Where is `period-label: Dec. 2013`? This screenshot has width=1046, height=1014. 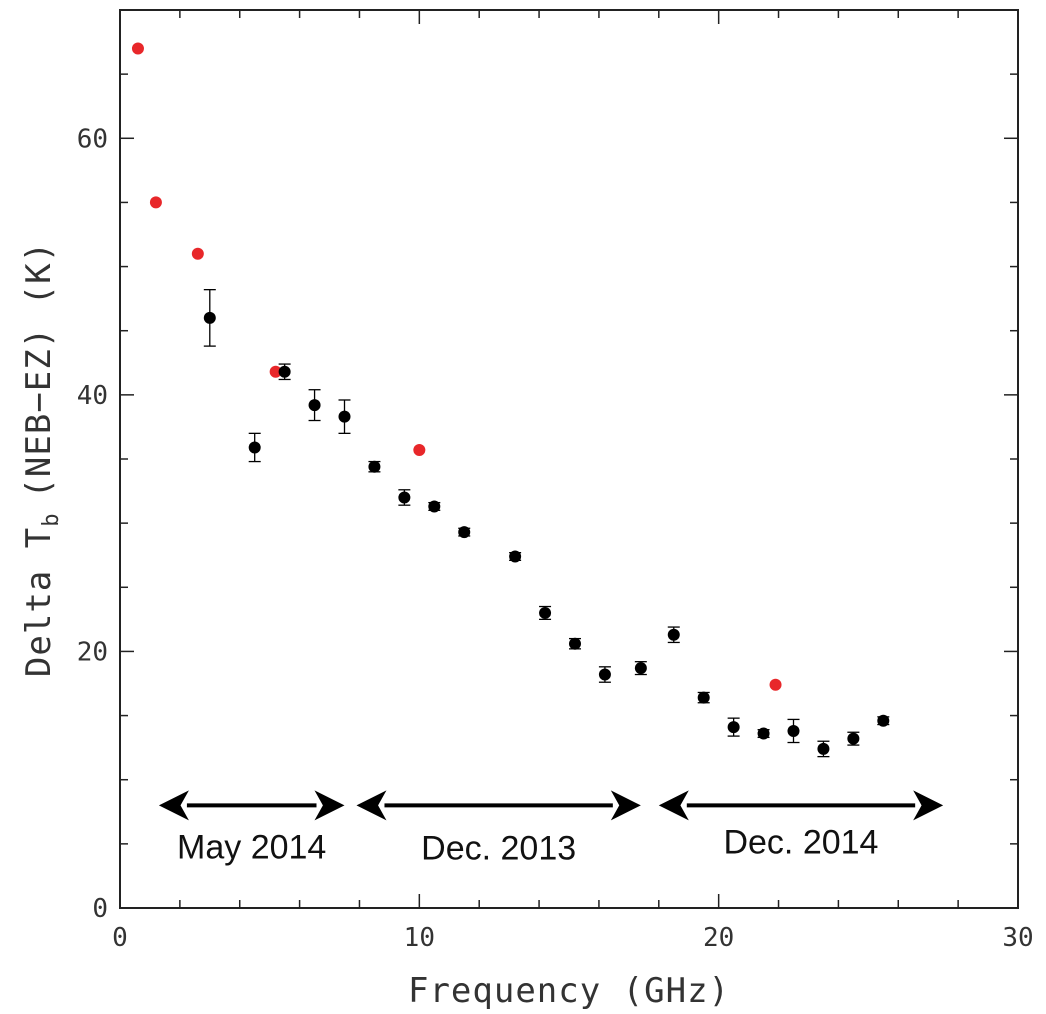 period-label: Dec. 2013 is located at coordinates (498, 849).